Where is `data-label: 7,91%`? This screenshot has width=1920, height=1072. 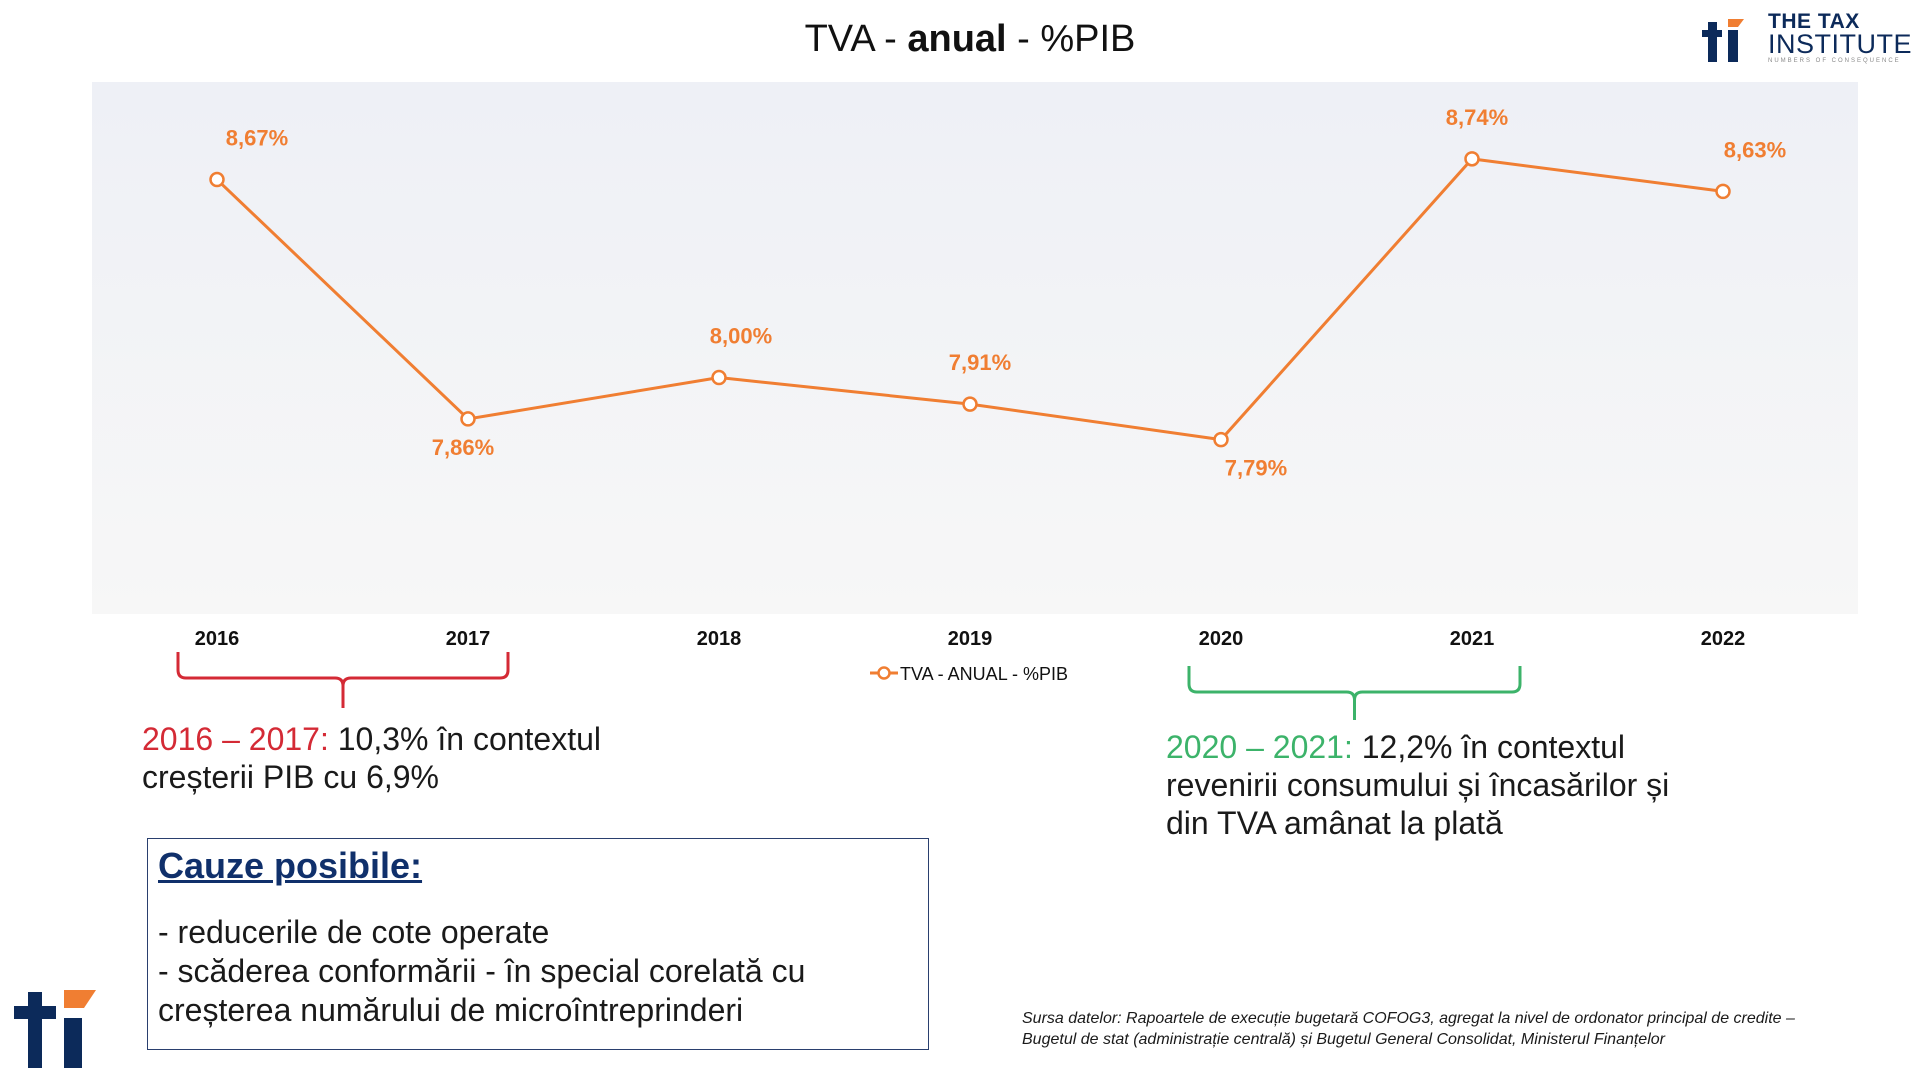
data-label: 7,91% is located at coordinates (980, 362).